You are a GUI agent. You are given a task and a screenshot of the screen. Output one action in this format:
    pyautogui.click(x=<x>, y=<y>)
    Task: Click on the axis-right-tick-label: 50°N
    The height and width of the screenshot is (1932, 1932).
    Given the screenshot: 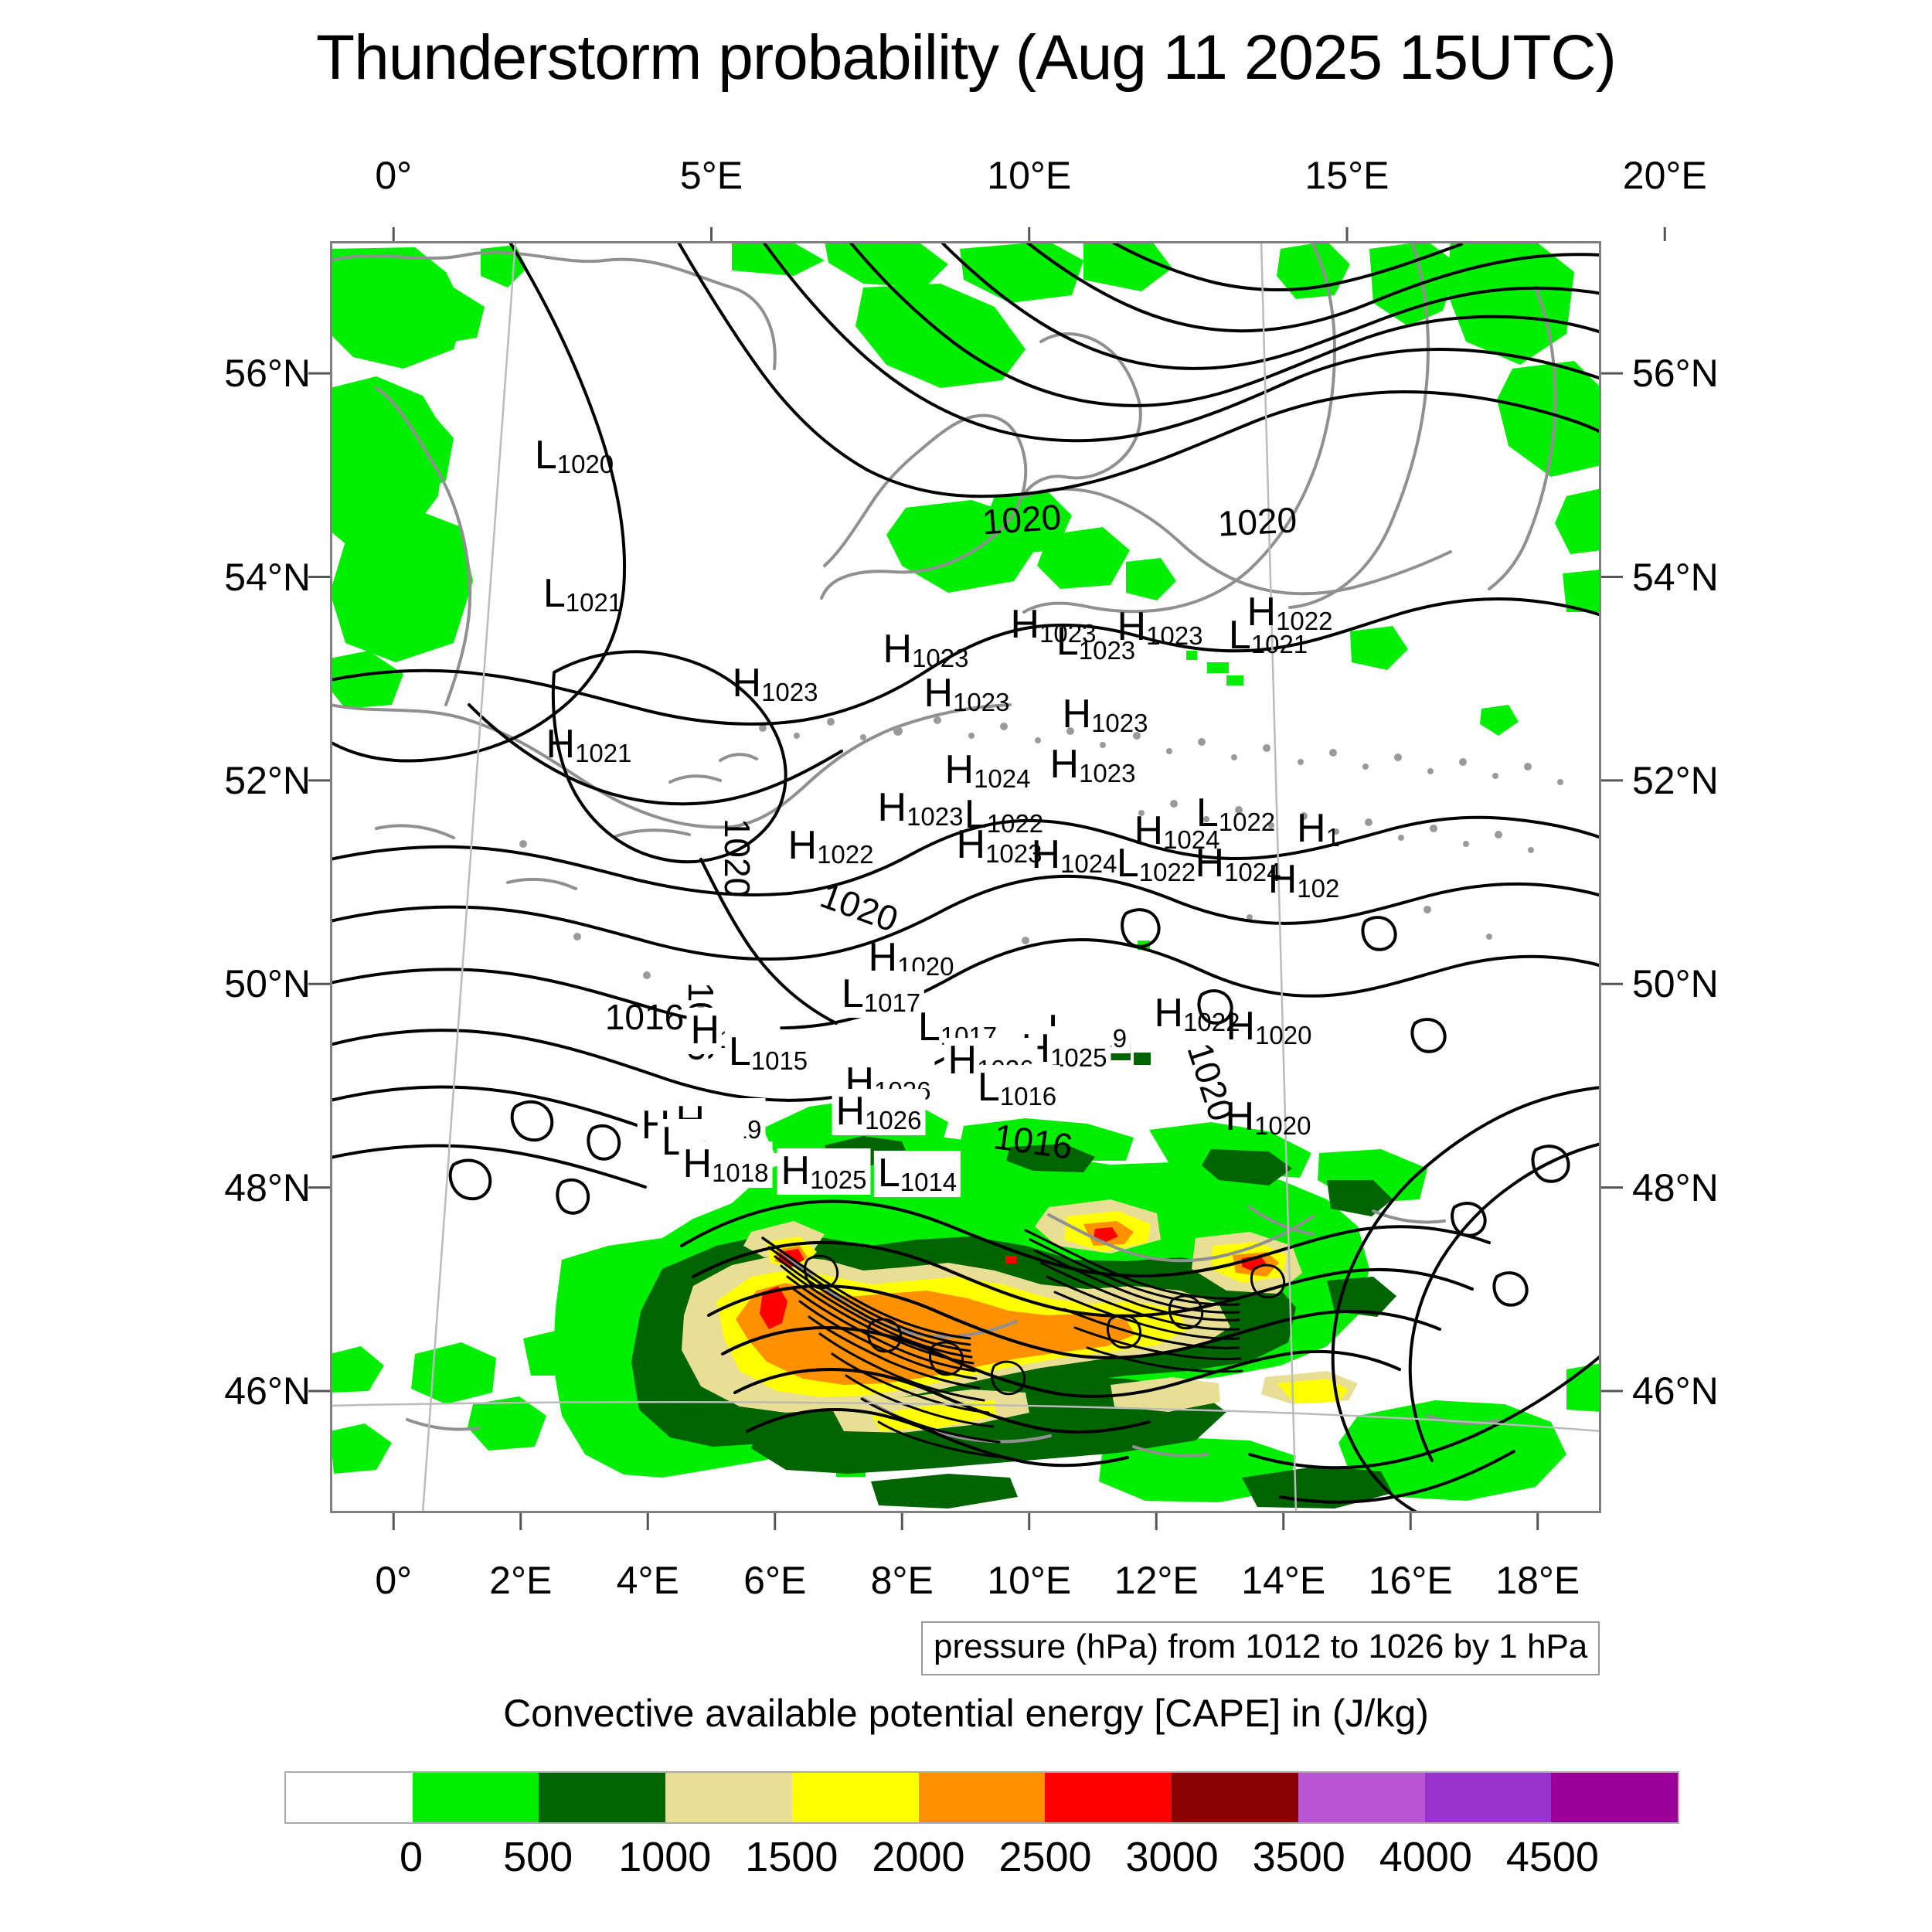 What is the action you would take?
    pyautogui.click(x=1675, y=984)
    